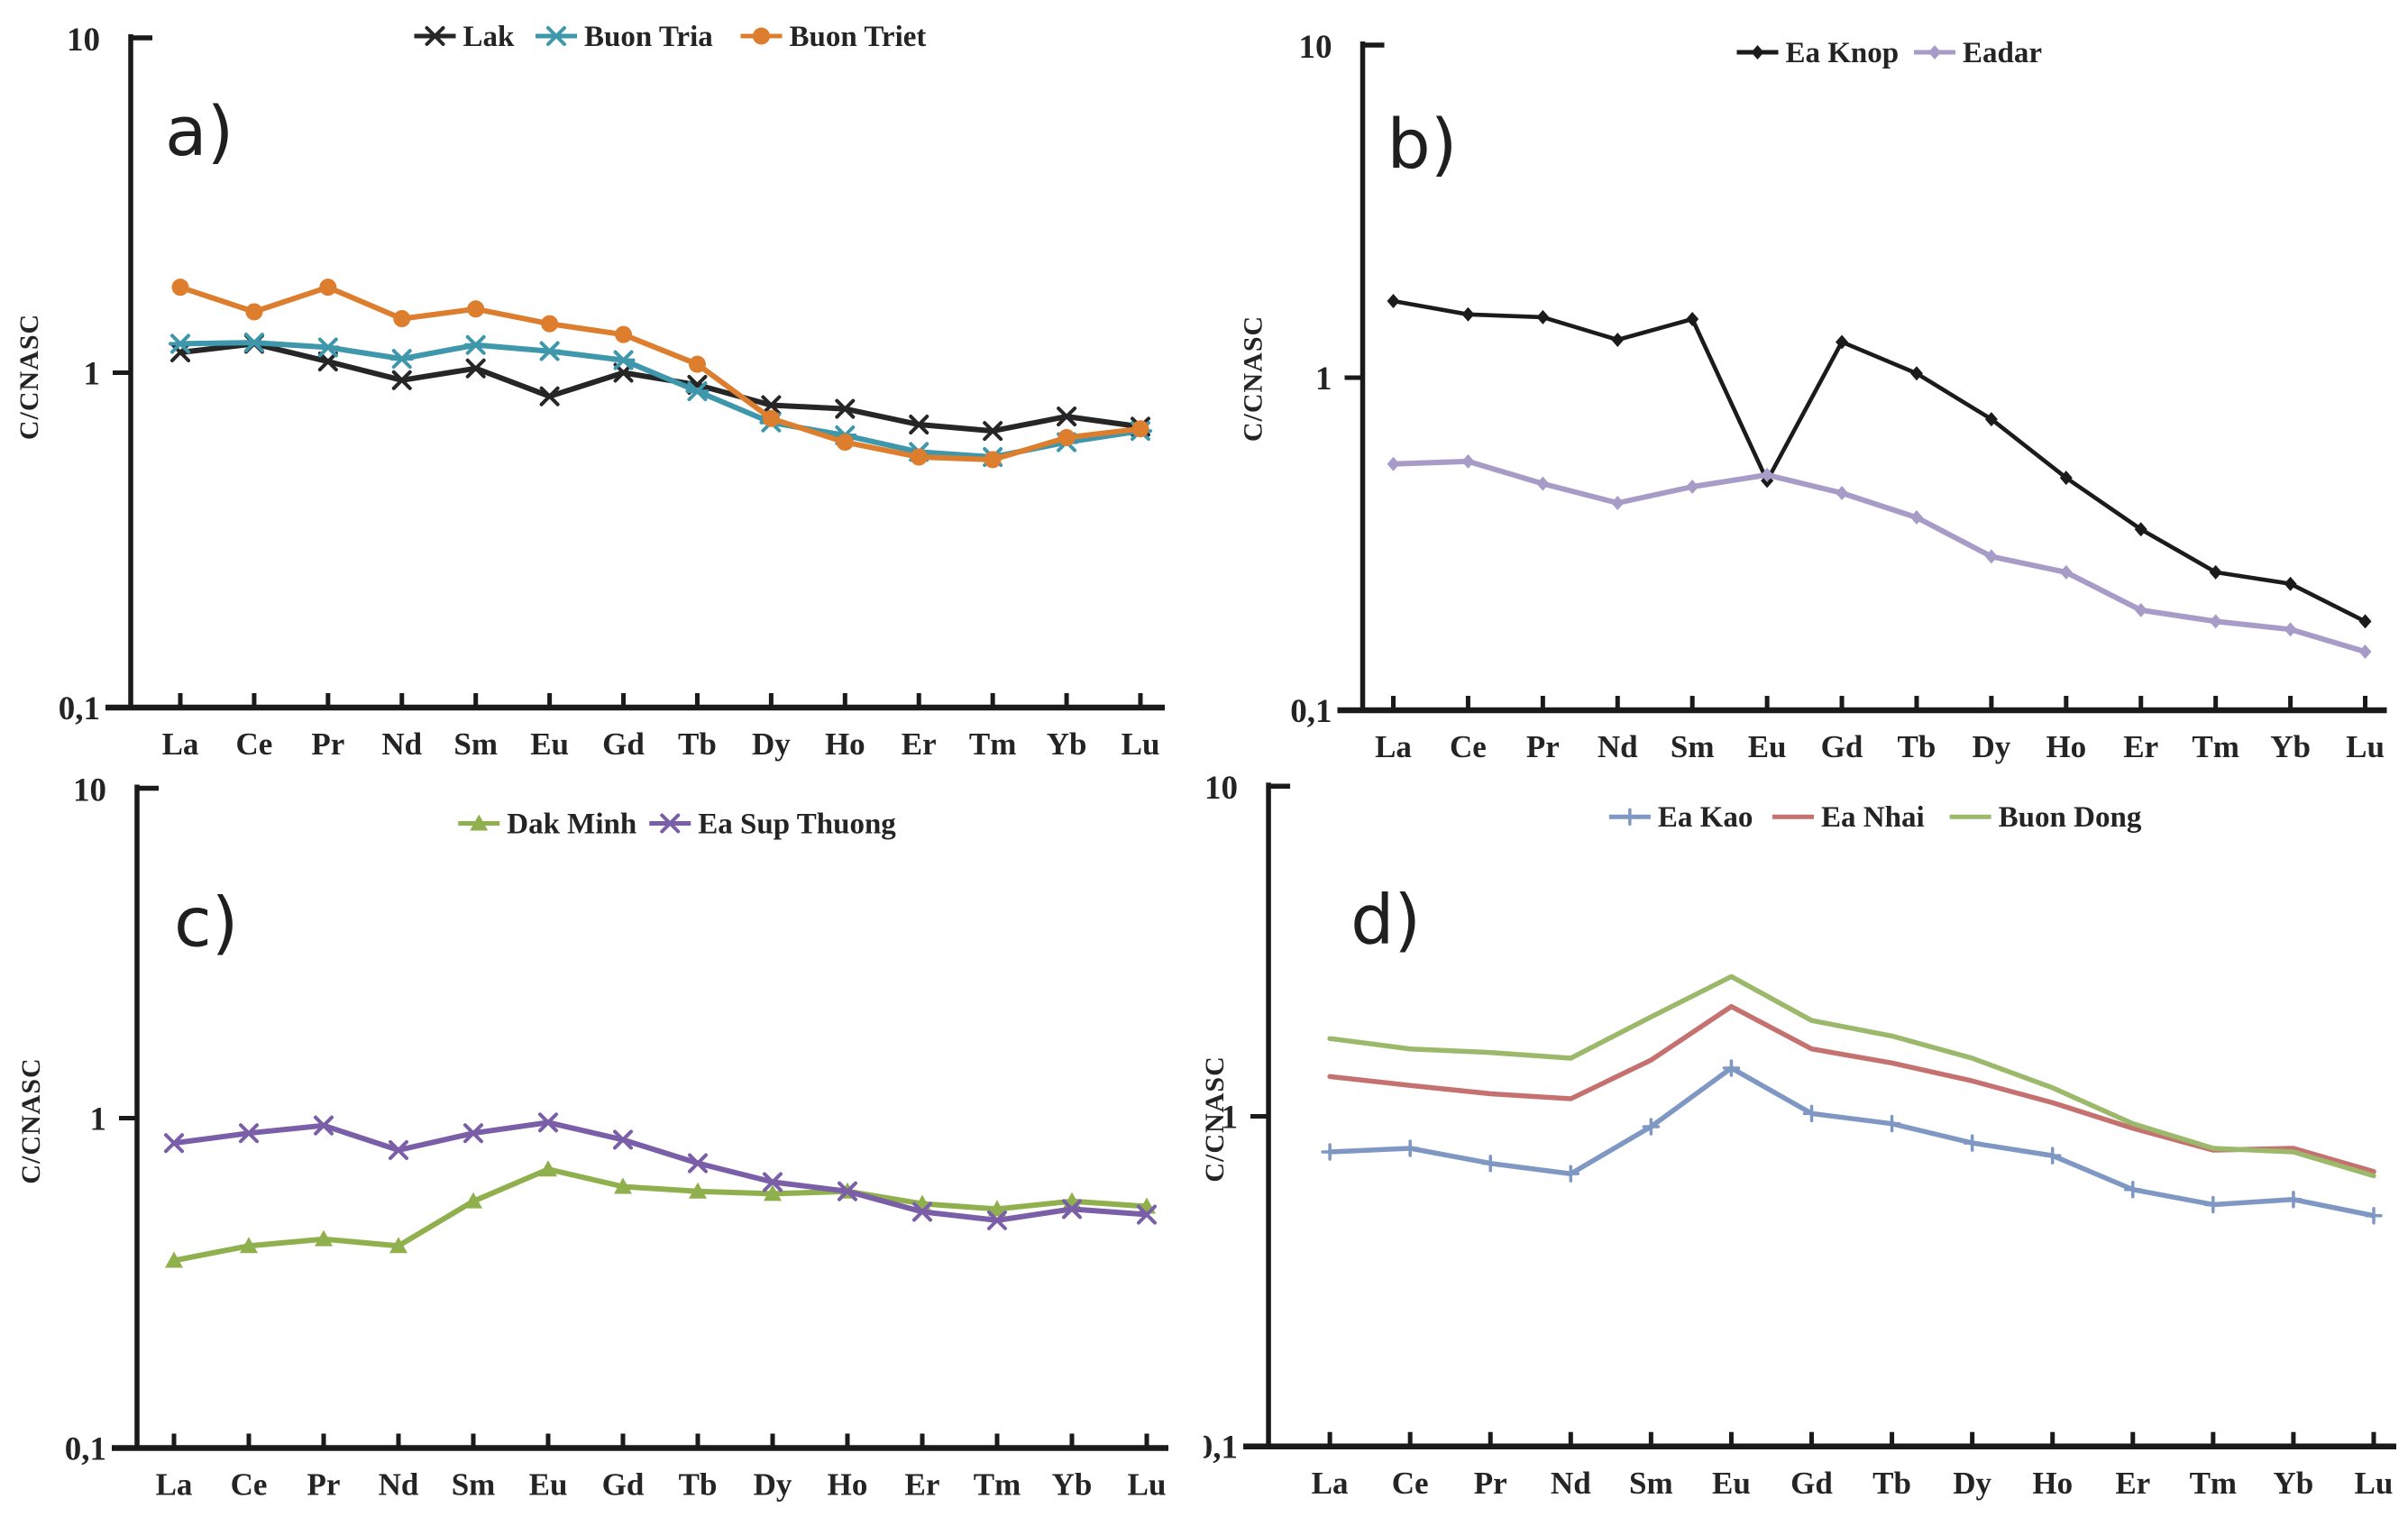 The width and height of the screenshot is (2408, 1535). What do you see at coordinates (1323, 379) in the screenshot?
I see `y-tick-label-1: 1` at bounding box center [1323, 379].